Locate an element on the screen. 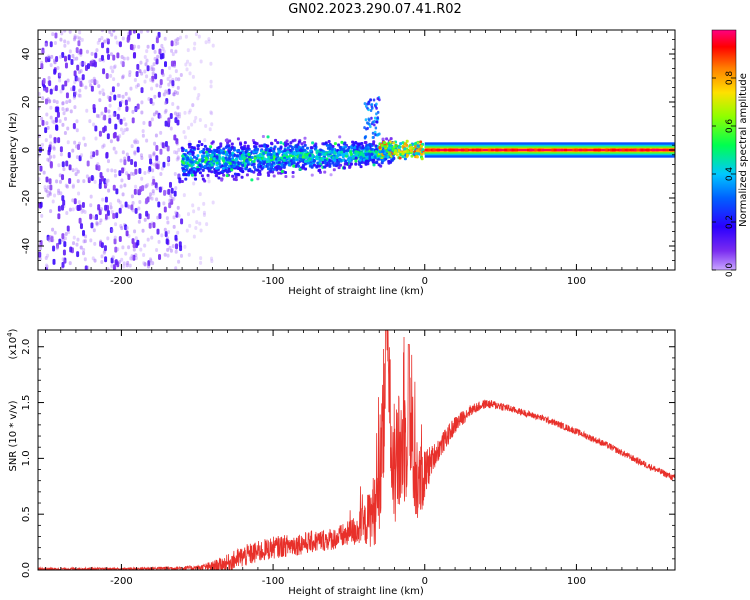 The image size is (750, 600). snr-xlabel: Height of straight line (km) is located at coordinates (356, 591).